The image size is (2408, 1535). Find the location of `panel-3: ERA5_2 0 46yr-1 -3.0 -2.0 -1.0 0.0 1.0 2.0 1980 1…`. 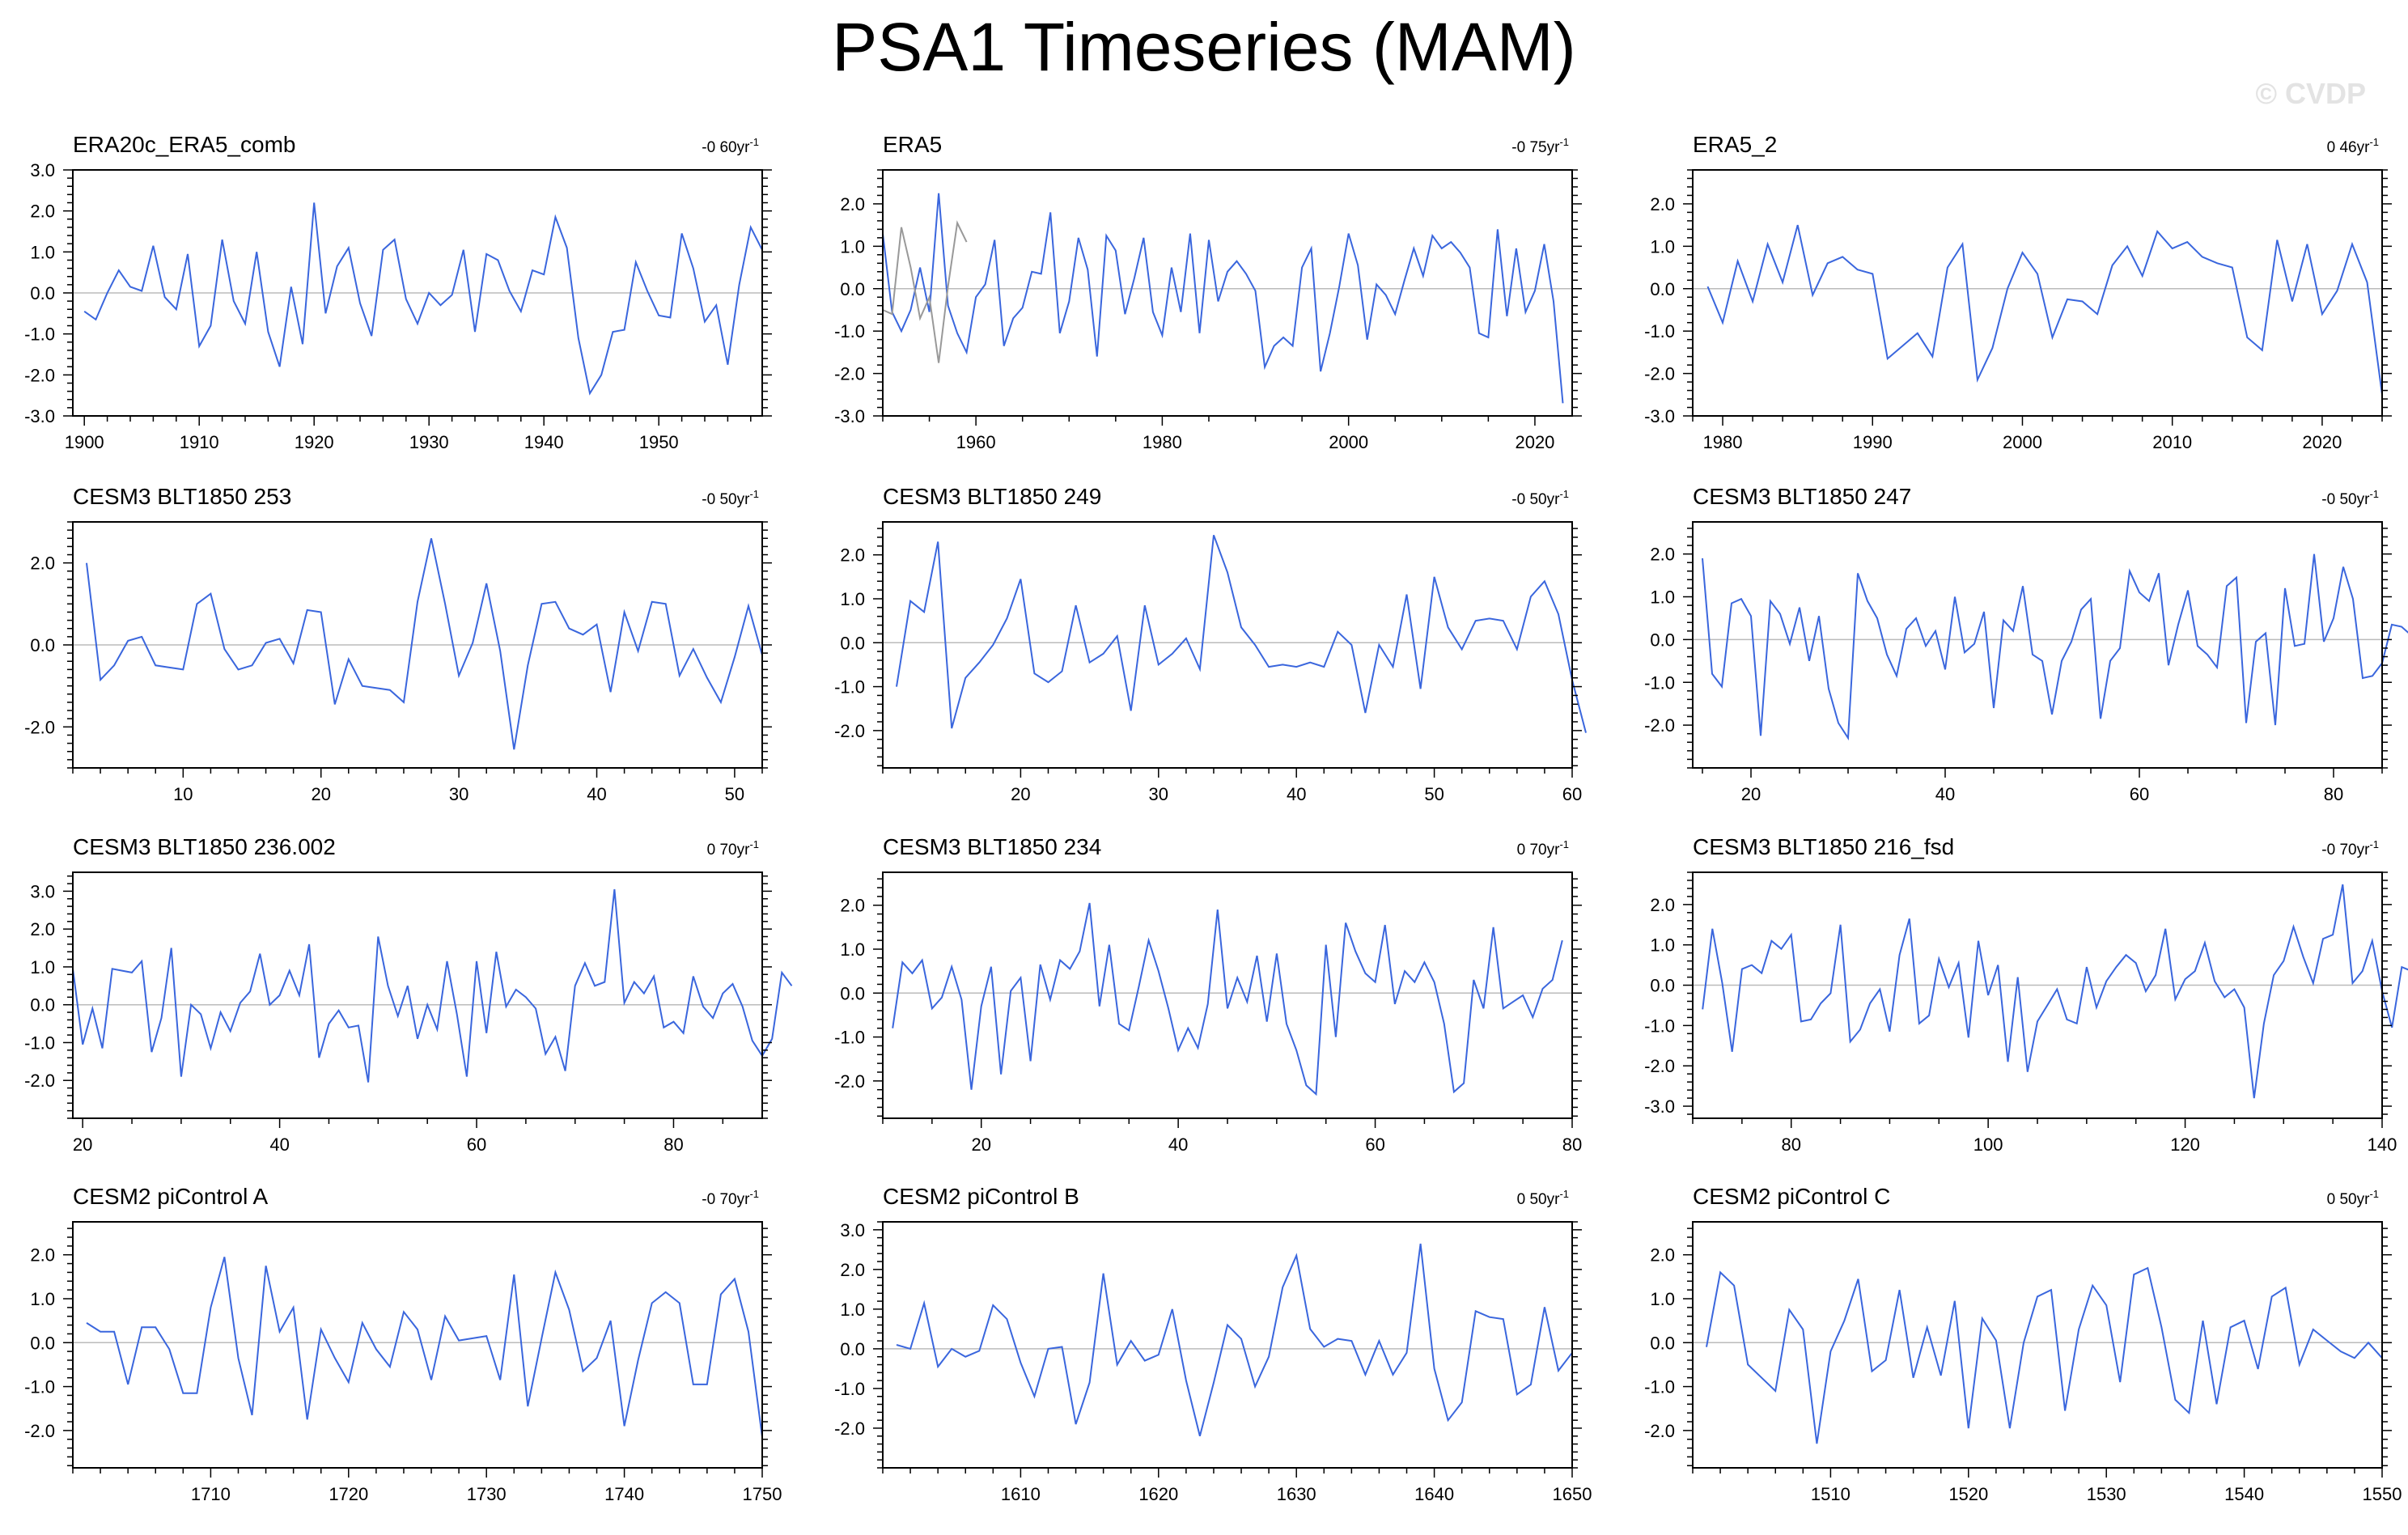

panel-3: ERA5_2 0 46yr-1 -3.0 -2.0 -1.0 0.0 1.0 2.0 1980 1… is located at coordinates (2018, 292).